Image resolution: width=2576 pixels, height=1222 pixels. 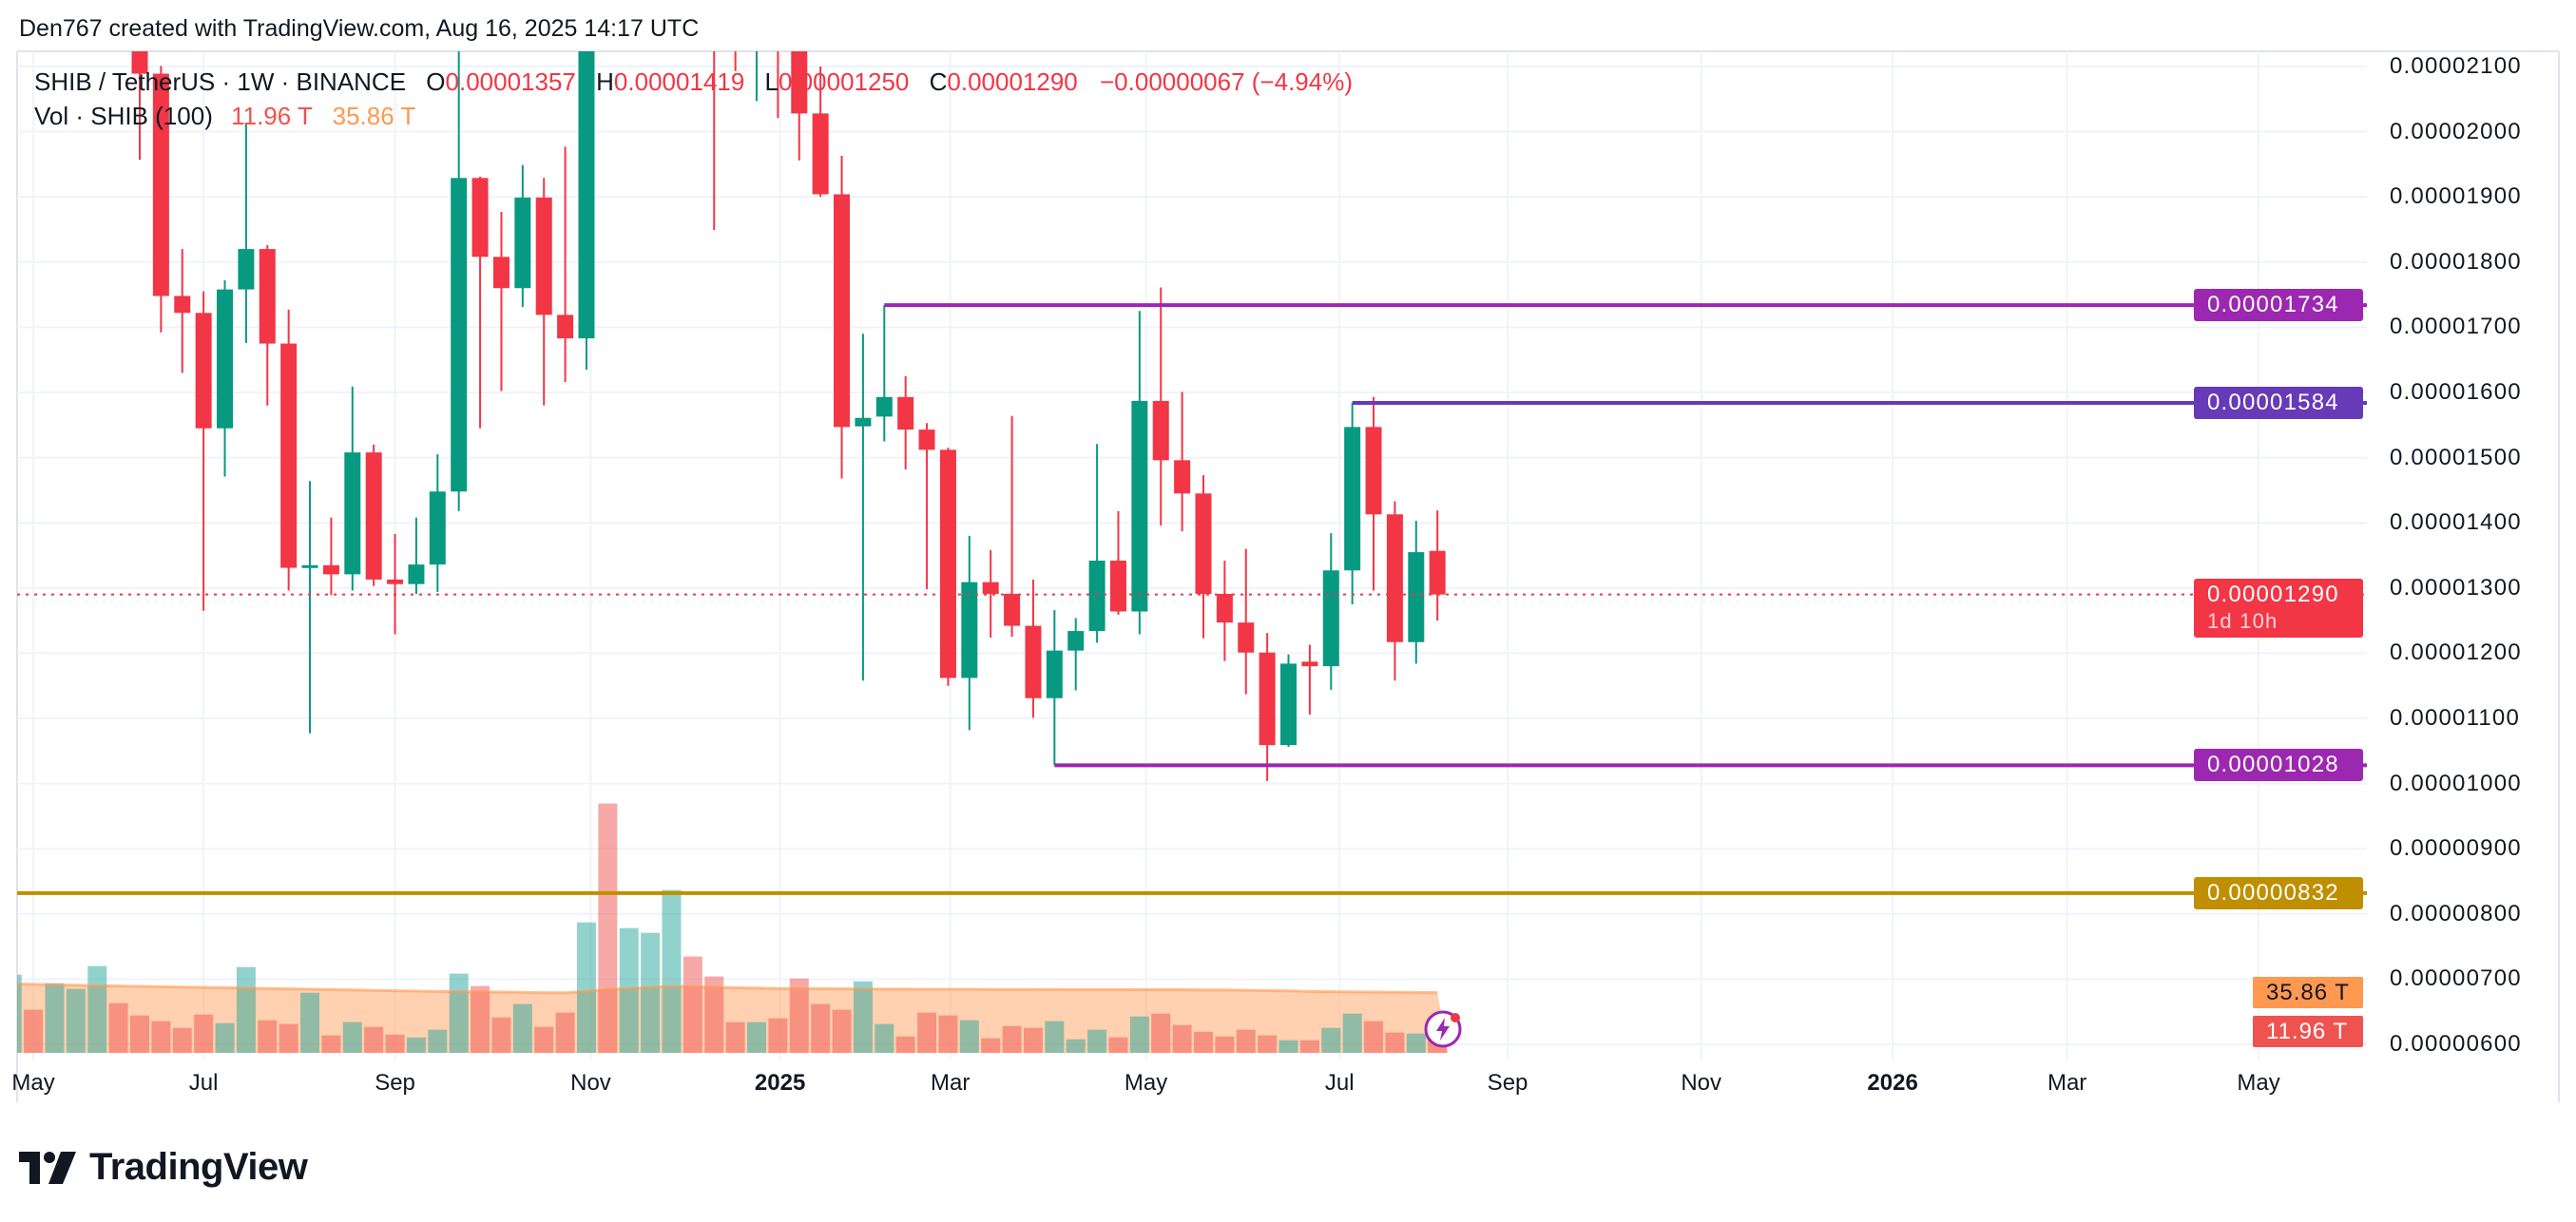 What do you see at coordinates (844, 81) in the screenshot?
I see `low-value: 0.00001250` at bounding box center [844, 81].